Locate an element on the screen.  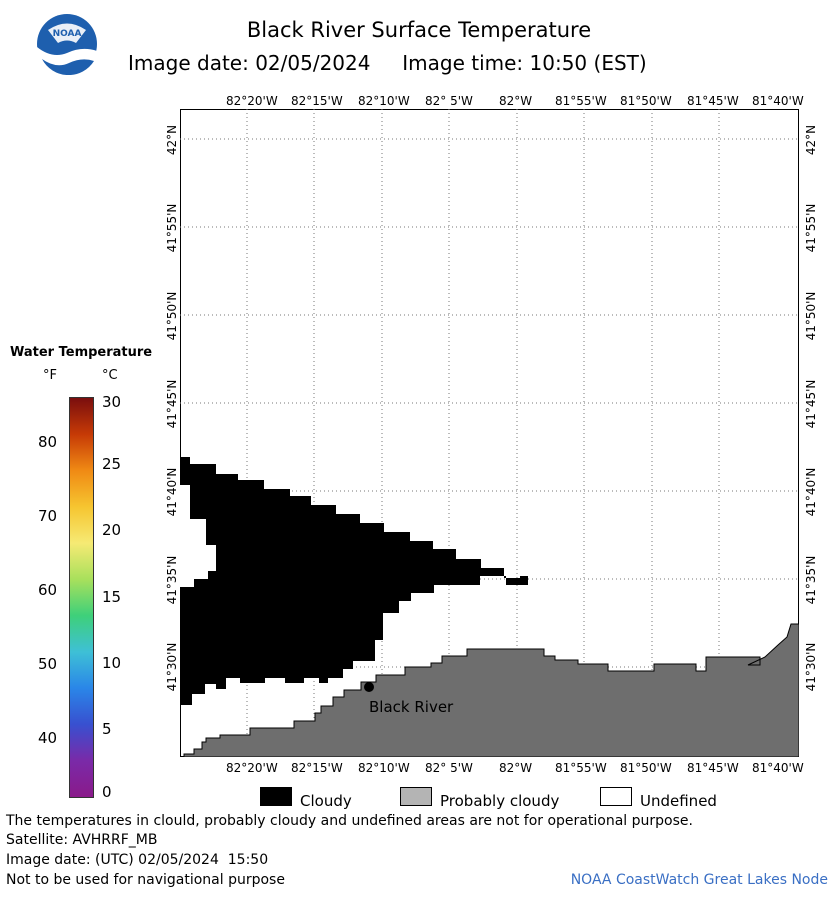
lat-label-right: 41°40'N is located at coordinates (811, 492).